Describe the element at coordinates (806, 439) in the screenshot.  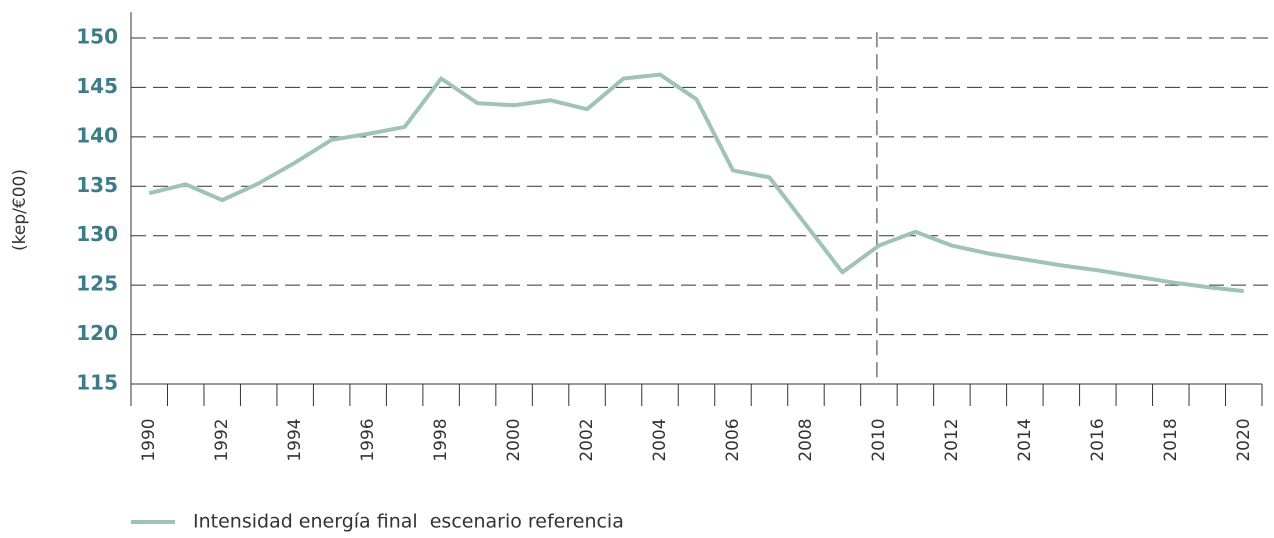
I see `x-tick-label: 2008` at that location.